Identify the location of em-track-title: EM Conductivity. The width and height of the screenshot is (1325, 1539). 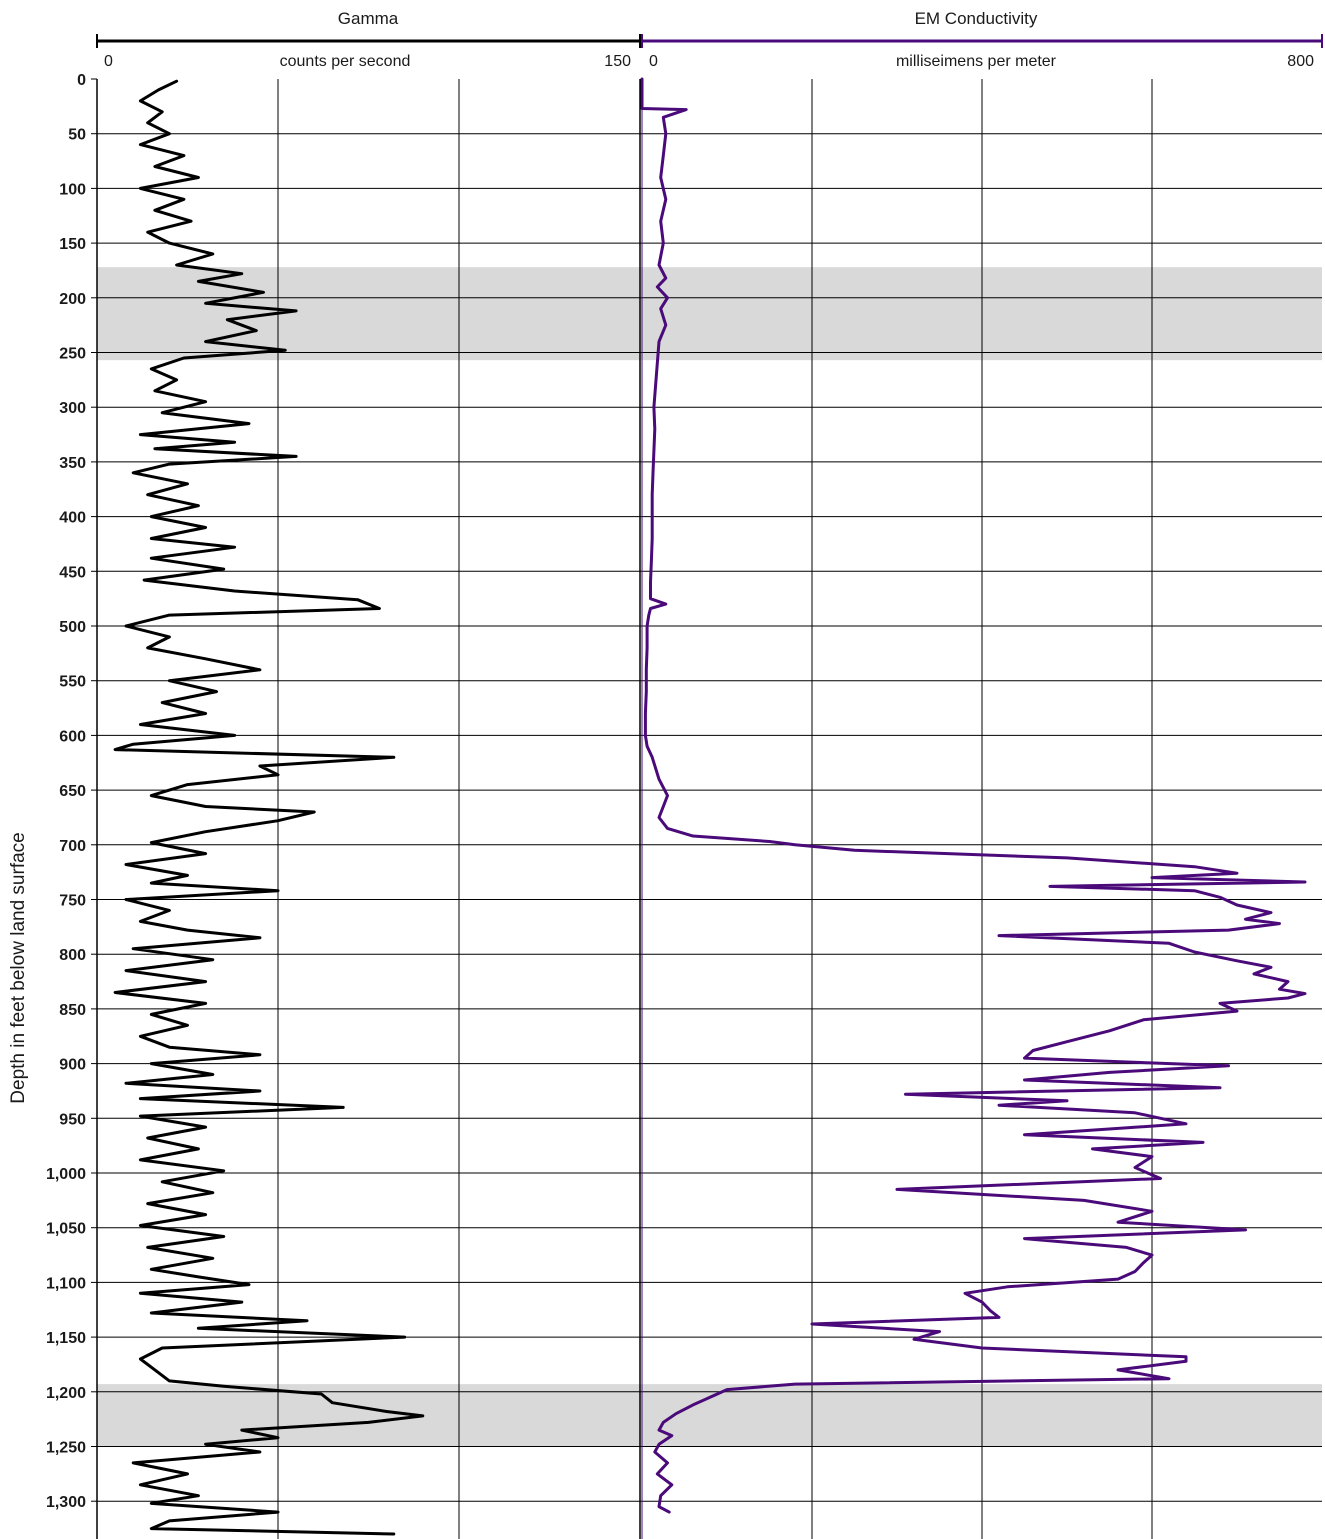
(976, 18).